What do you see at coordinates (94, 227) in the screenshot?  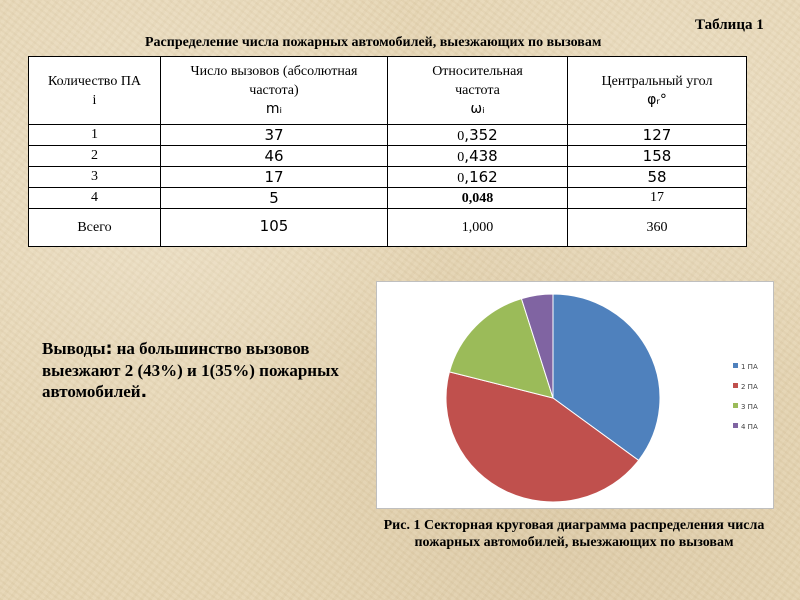 I see `total-label: Всего` at bounding box center [94, 227].